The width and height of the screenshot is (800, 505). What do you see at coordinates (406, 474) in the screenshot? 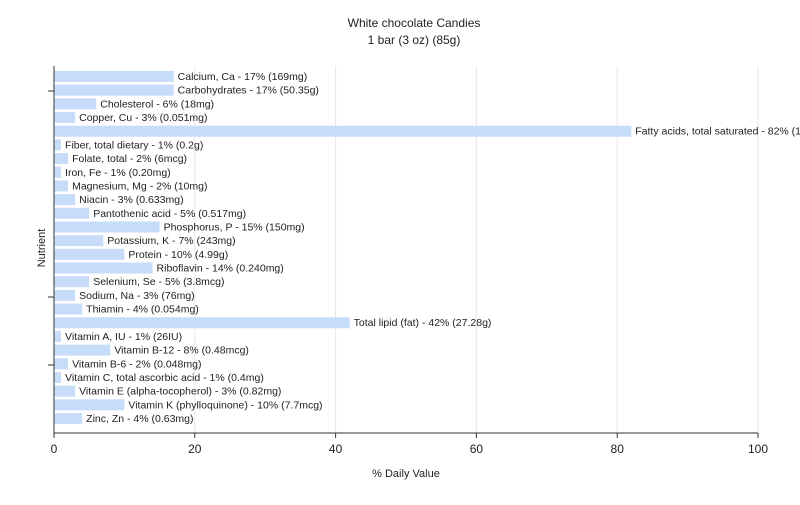
I see `x-axis-title: % Daily Value` at bounding box center [406, 474].